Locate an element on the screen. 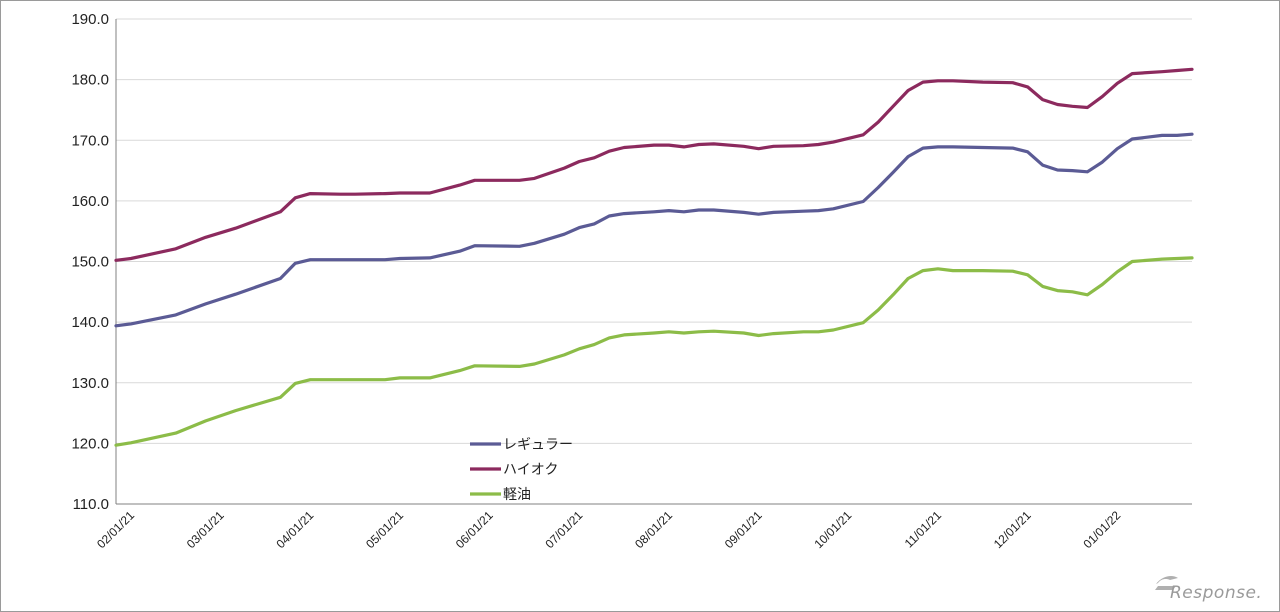 The width and height of the screenshot is (1280, 612). y-tick-label: 140.0 is located at coordinates (90, 322).